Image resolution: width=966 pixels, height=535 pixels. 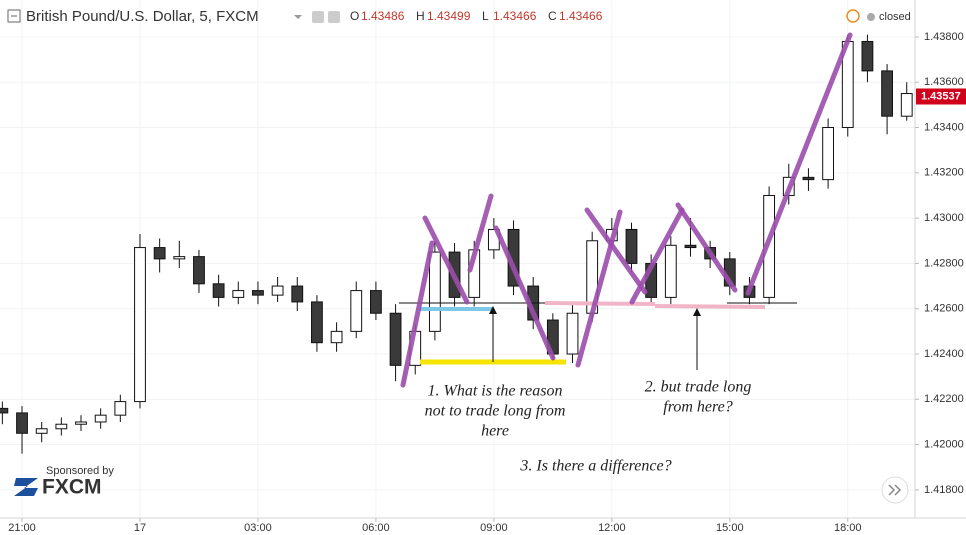 What do you see at coordinates (697, 407) in the screenshot?
I see `annotation-text: from here?` at bounding box center [697, 407].